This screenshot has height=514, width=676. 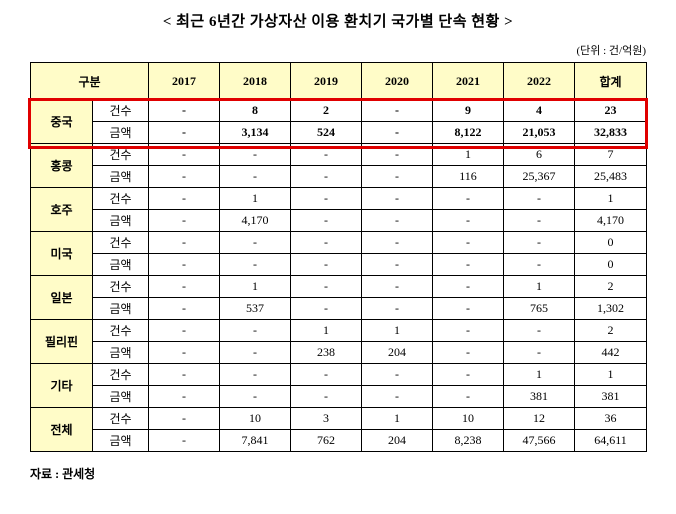 What do you see at coordinates (610, 440) in the screenshot?
I see `value-cell: 64,611` at bounding box center [610, 440].